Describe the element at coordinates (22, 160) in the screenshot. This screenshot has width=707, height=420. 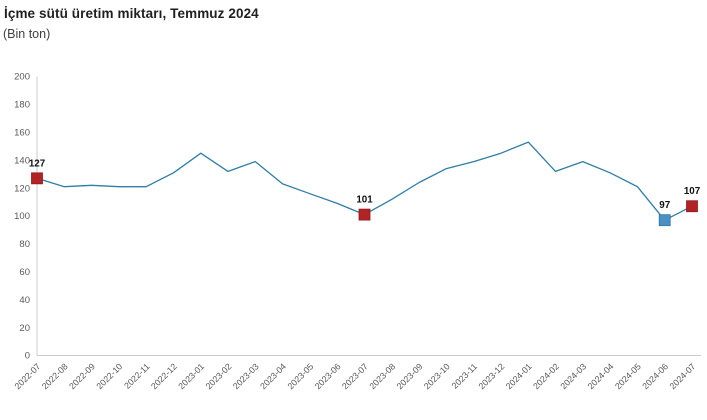
I see `y-tick-label: 140` at that location.